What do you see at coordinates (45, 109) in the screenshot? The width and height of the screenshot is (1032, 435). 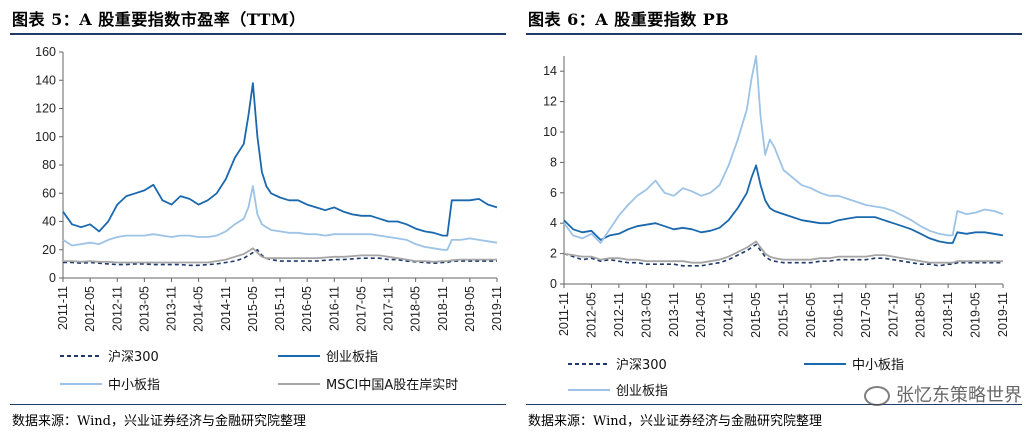 I see `y-tick-label: 120` at bounding box center [45, 109].